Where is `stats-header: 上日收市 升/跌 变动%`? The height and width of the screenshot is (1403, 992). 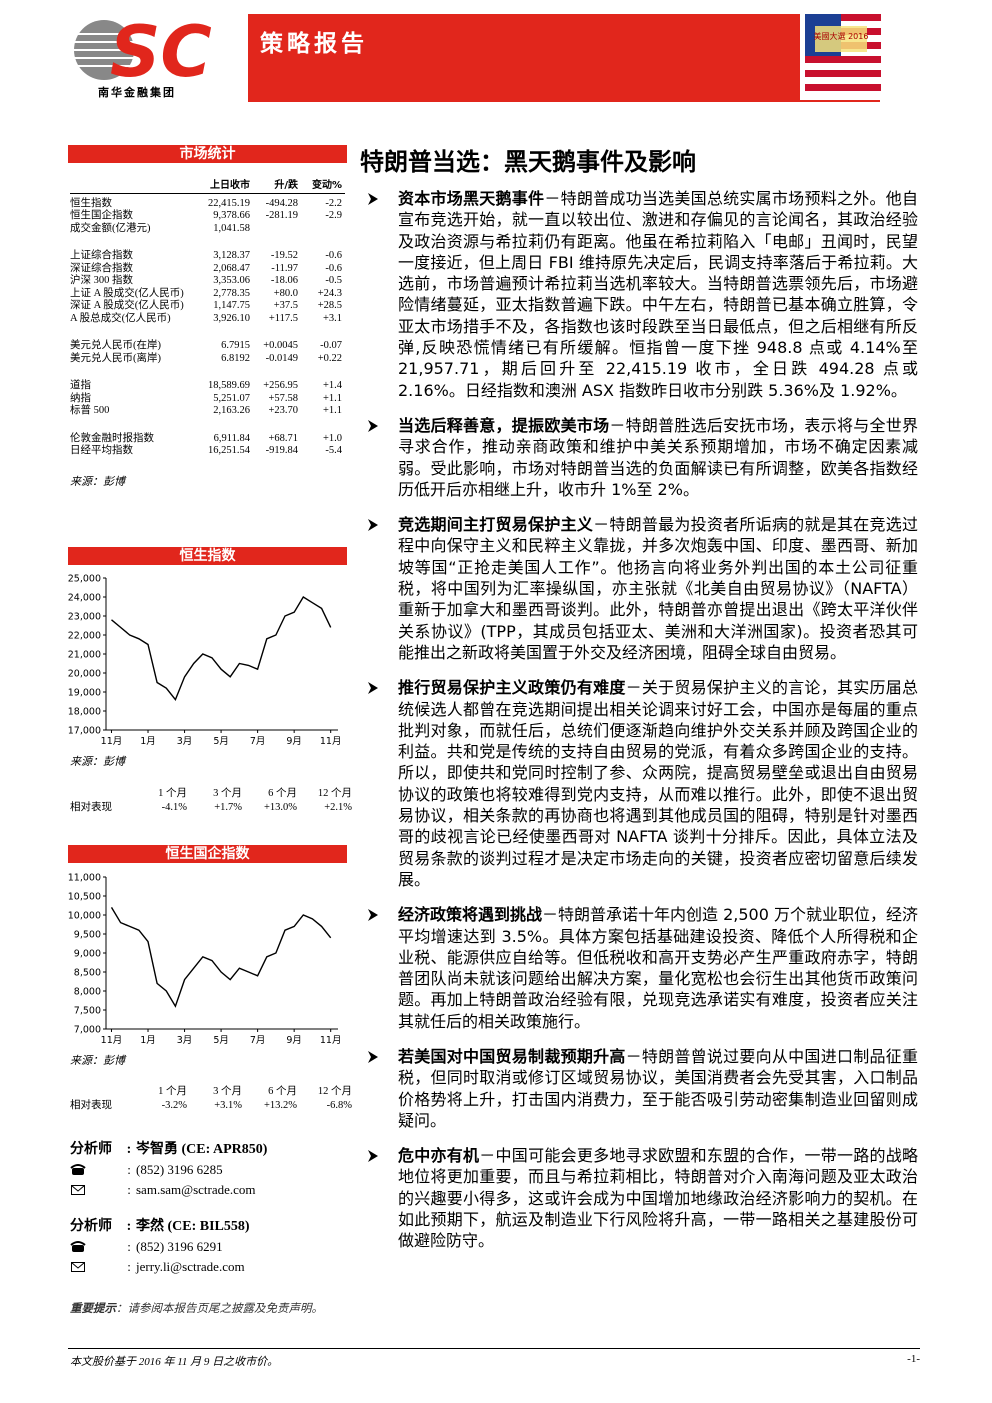 stats-header: 上日收市 升/跌 变动% is located at coordinates (207, 187).